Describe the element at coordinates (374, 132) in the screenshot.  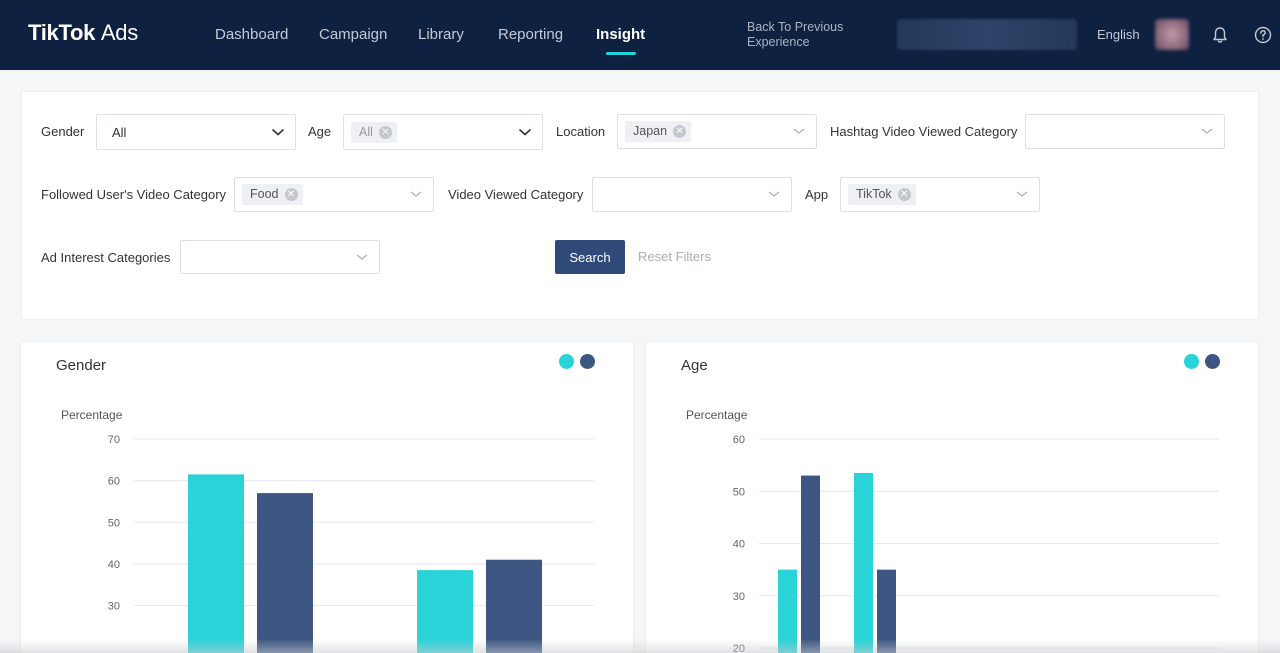
I see `age-tag: All ✕` at that location.